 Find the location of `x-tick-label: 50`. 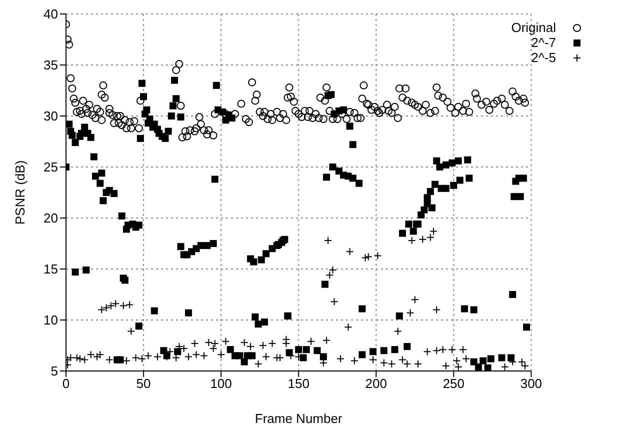

x-tick-label: 50 is located at coordinates (143, 384).